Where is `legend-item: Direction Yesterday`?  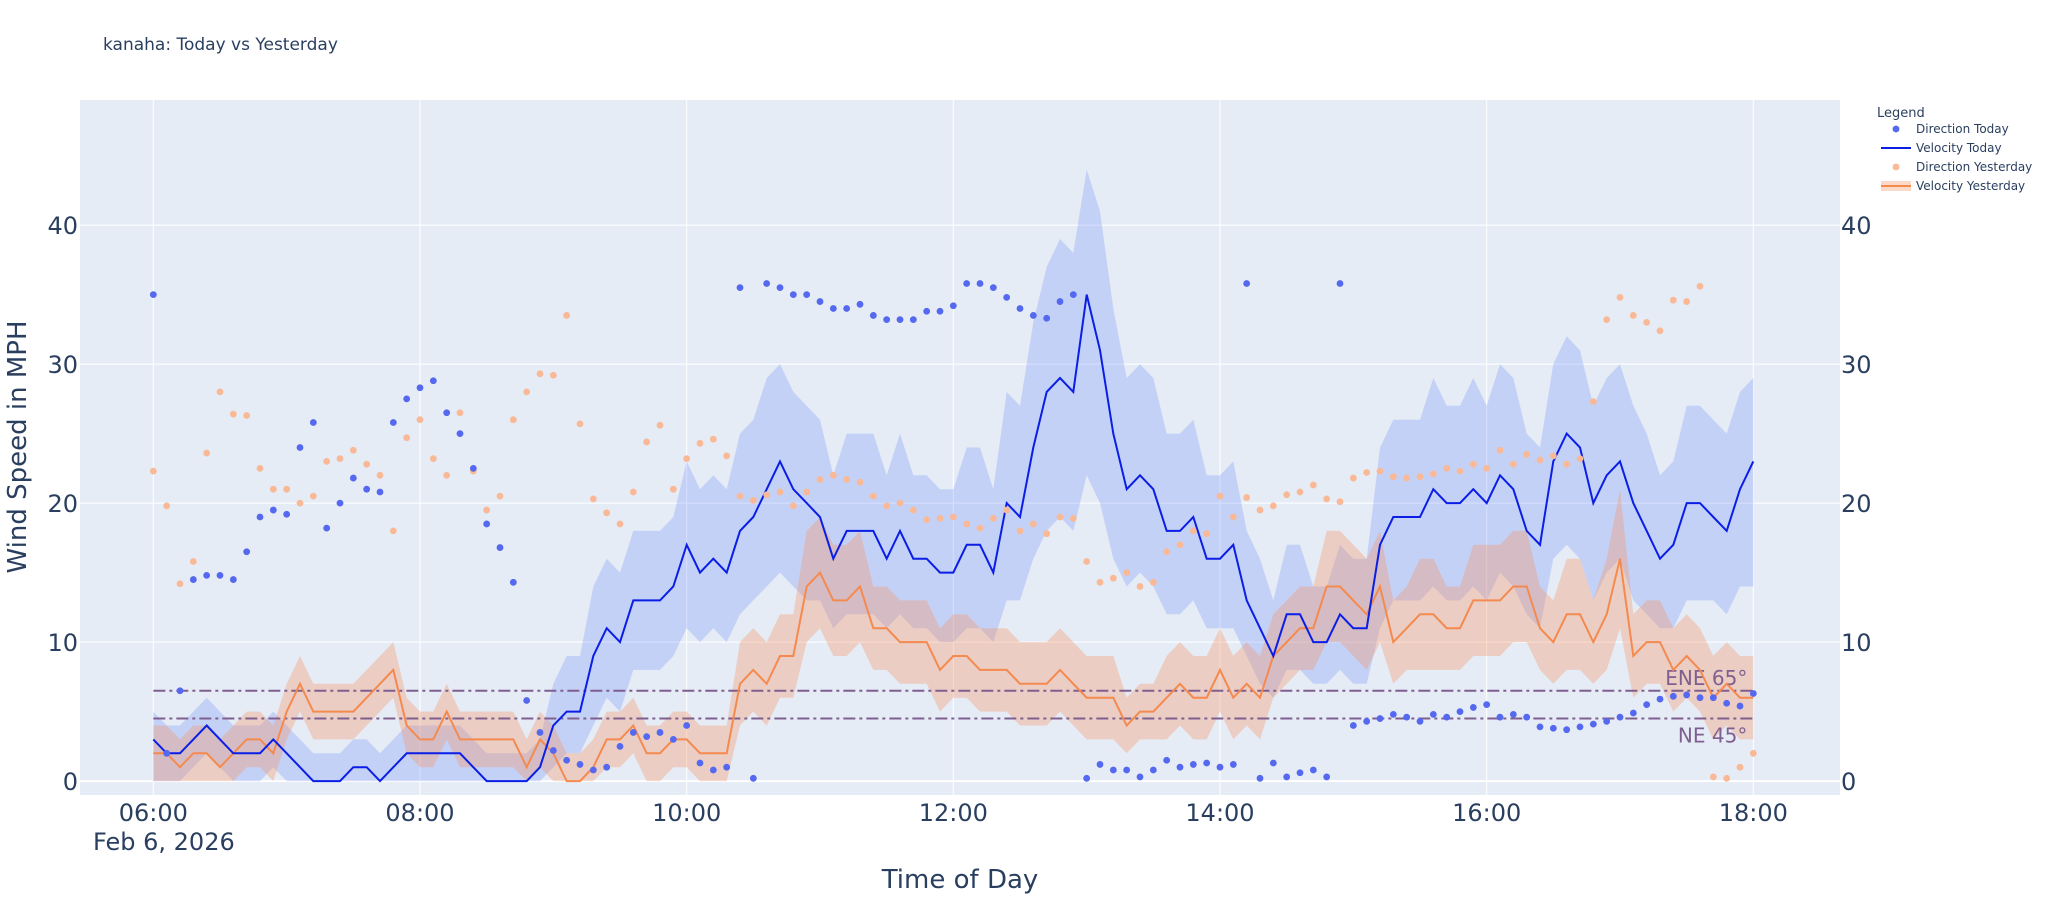 legend-item: Direction Yesterday is located at coordinates (1962, 167).